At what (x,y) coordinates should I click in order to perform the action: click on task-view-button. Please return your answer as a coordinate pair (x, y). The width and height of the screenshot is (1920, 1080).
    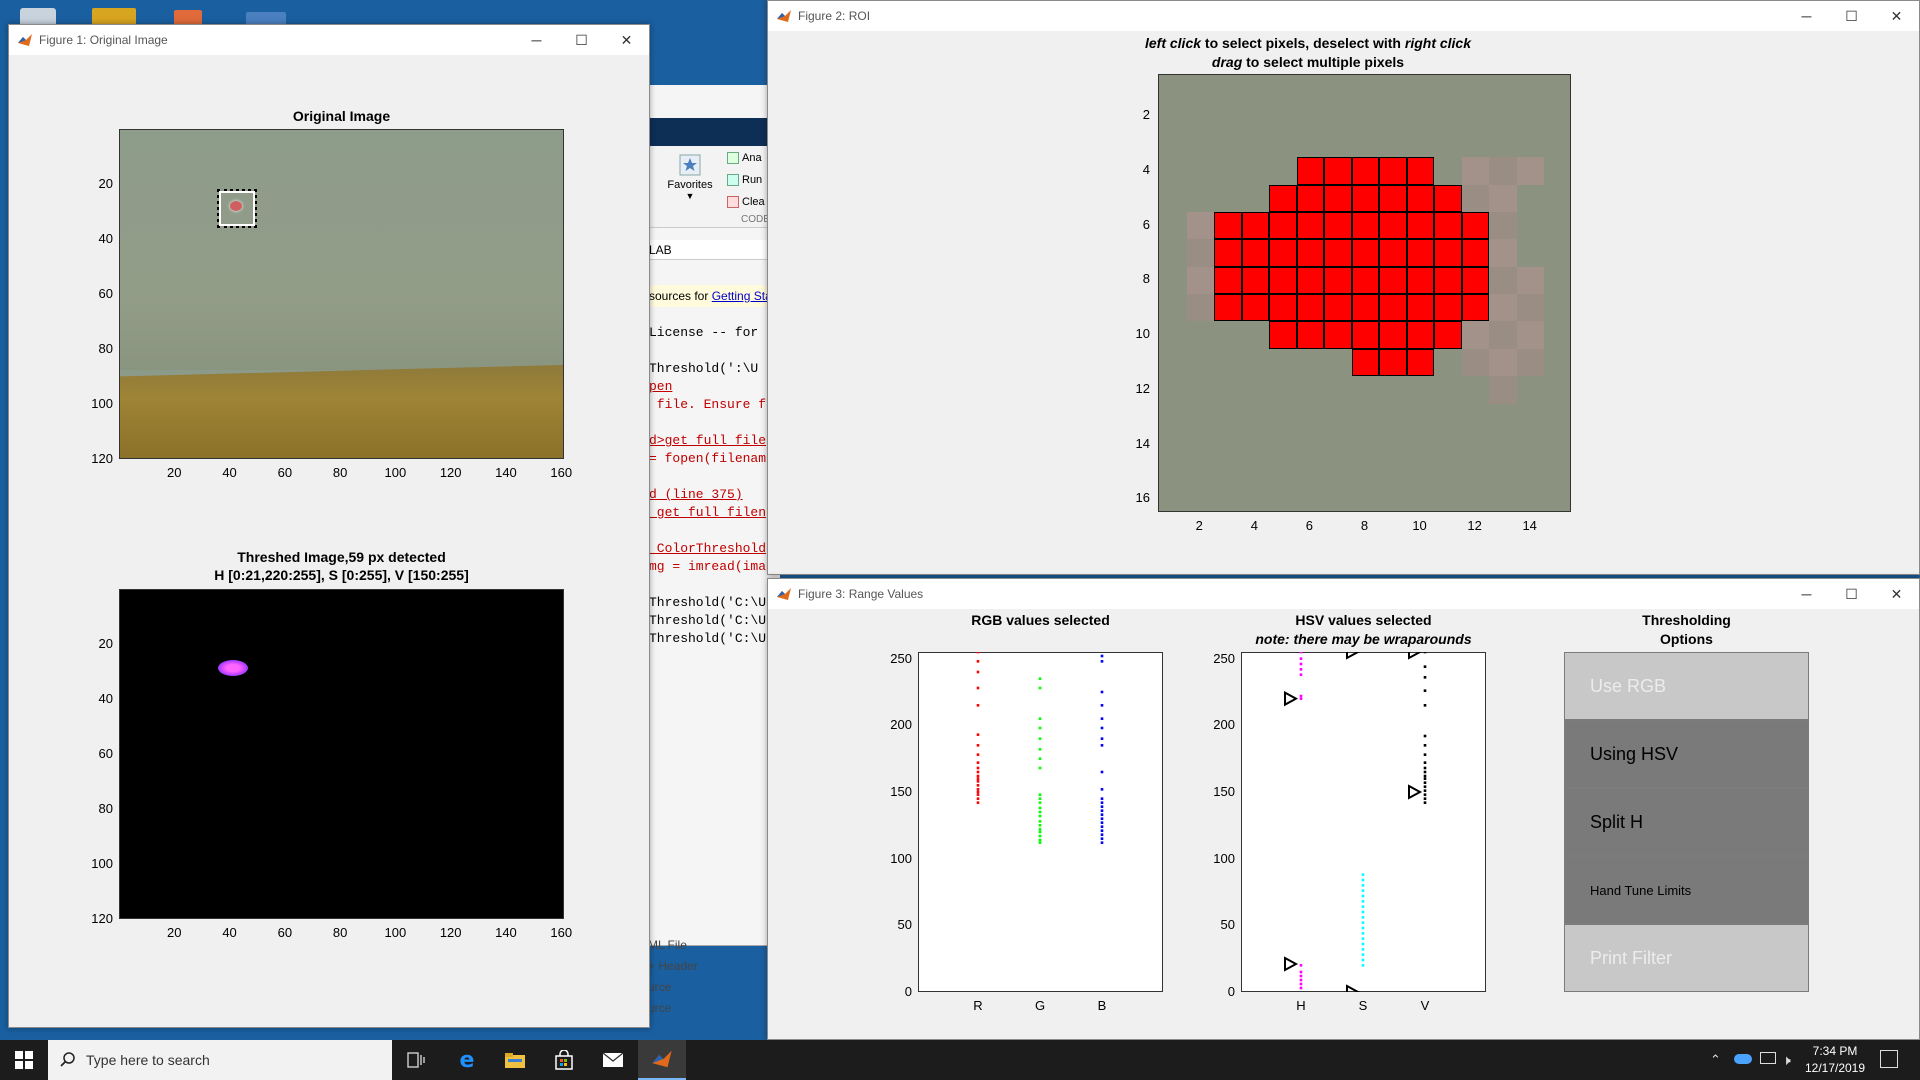
    Looking at the image, I should click on (416, 1060).